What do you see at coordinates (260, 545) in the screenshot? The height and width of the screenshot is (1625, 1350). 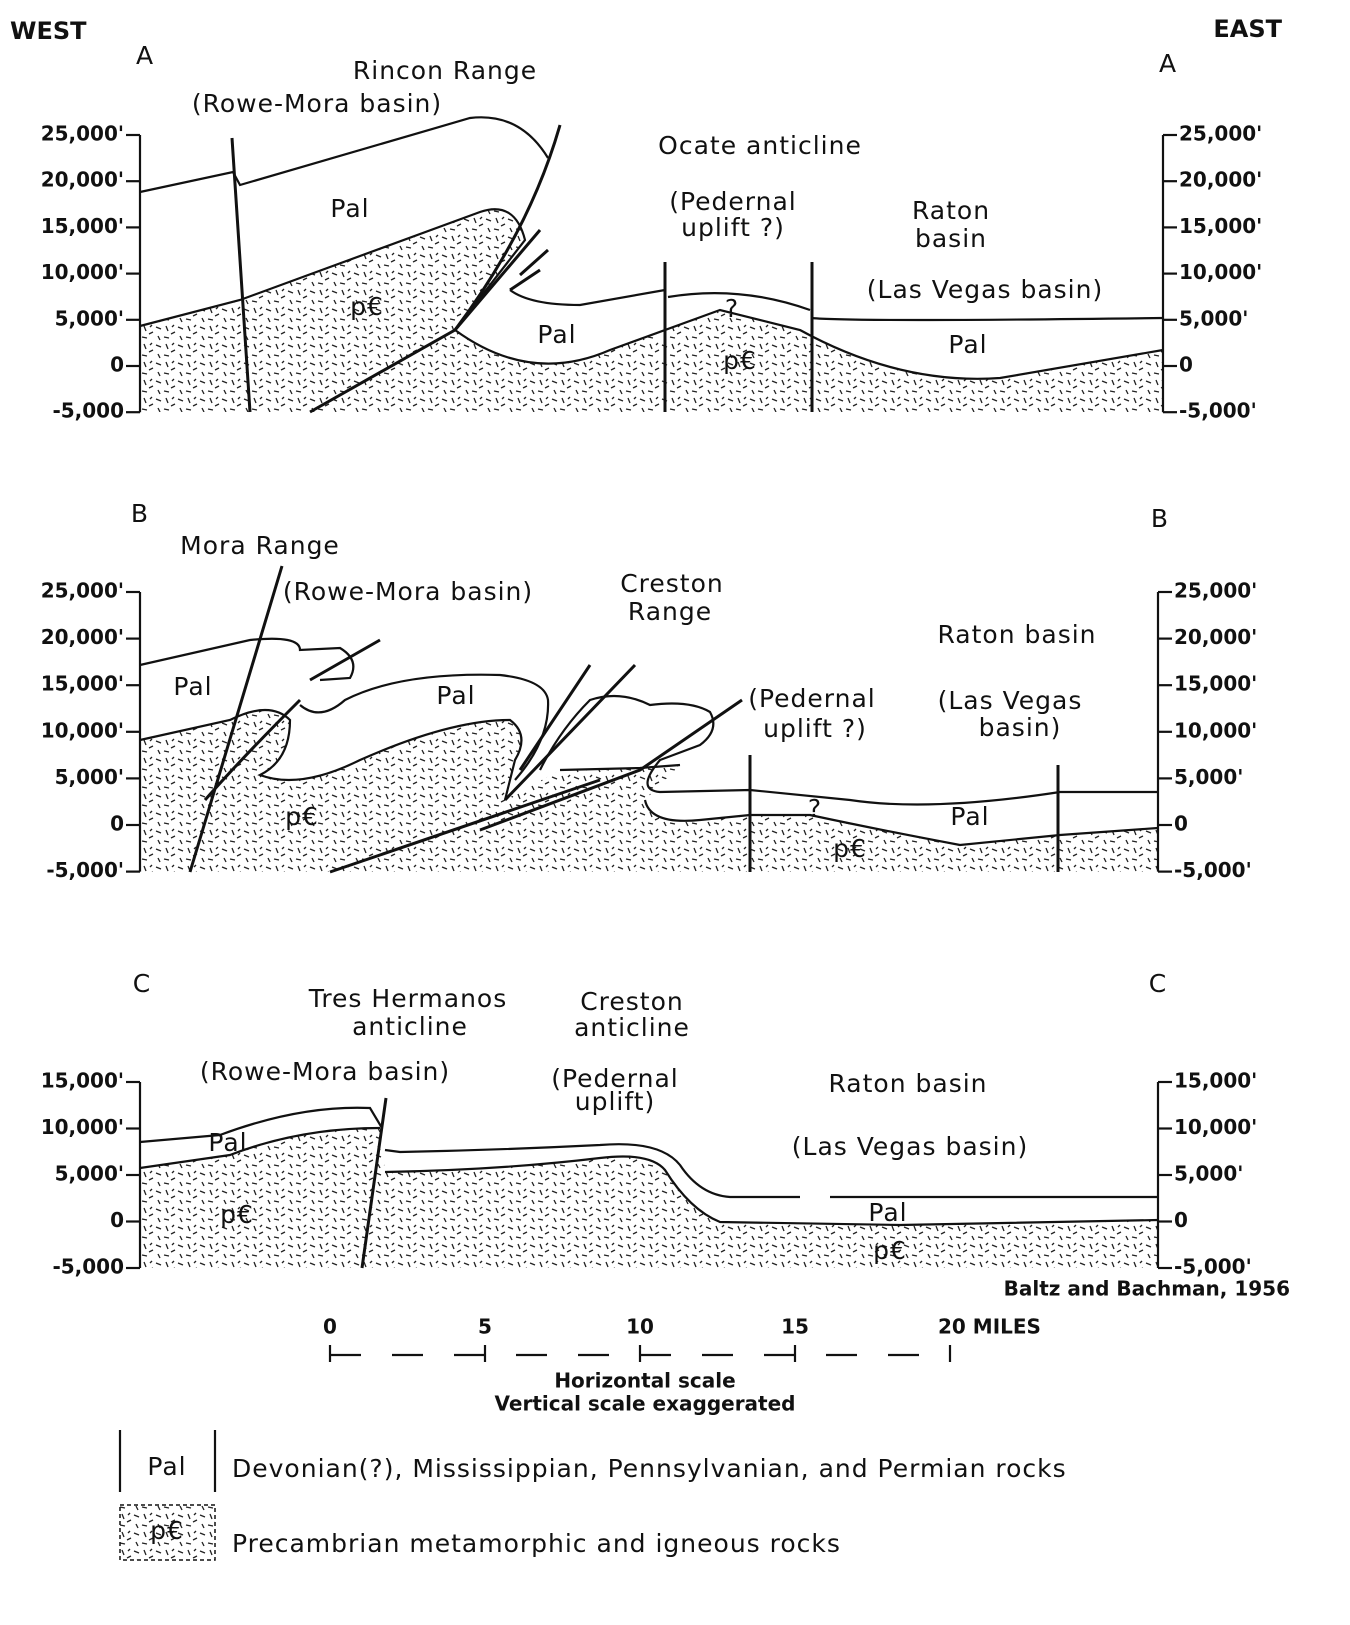 I see `feature-label: Mora Range` at bounding box center [260, 545].